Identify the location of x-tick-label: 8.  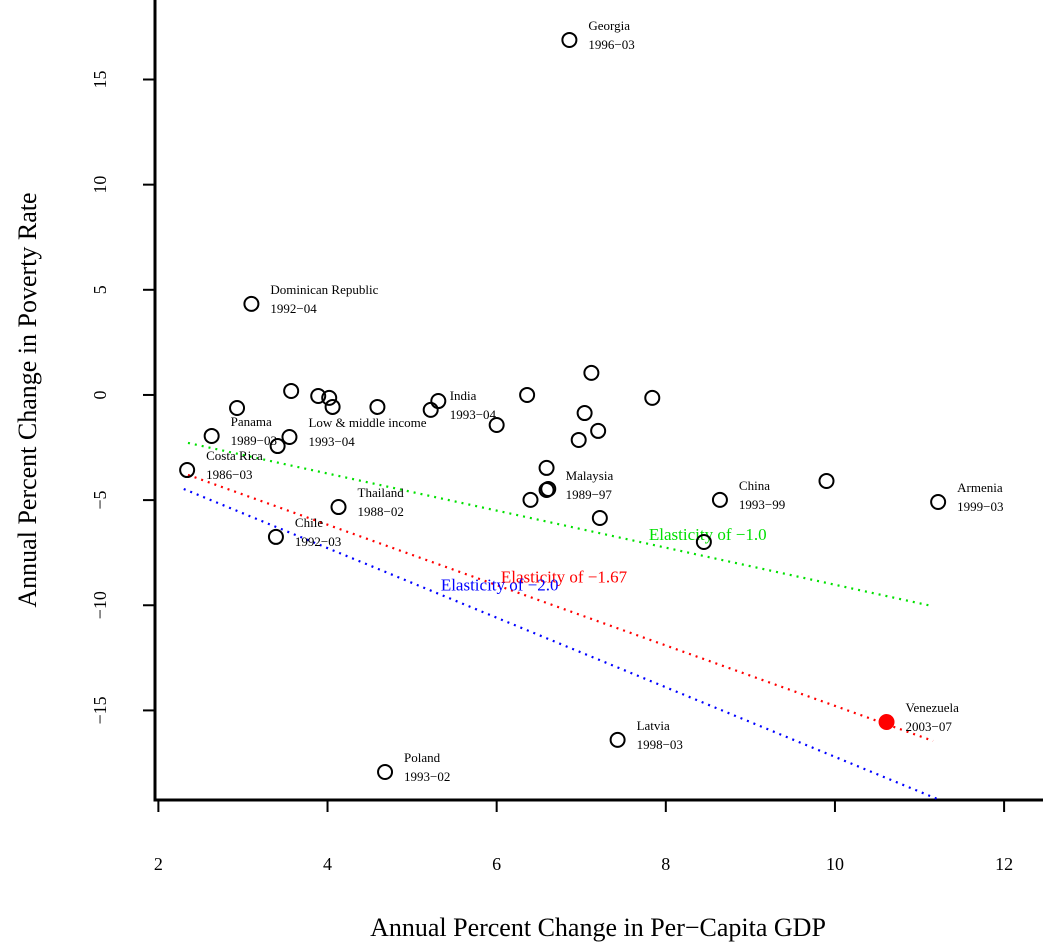
(665, 864).